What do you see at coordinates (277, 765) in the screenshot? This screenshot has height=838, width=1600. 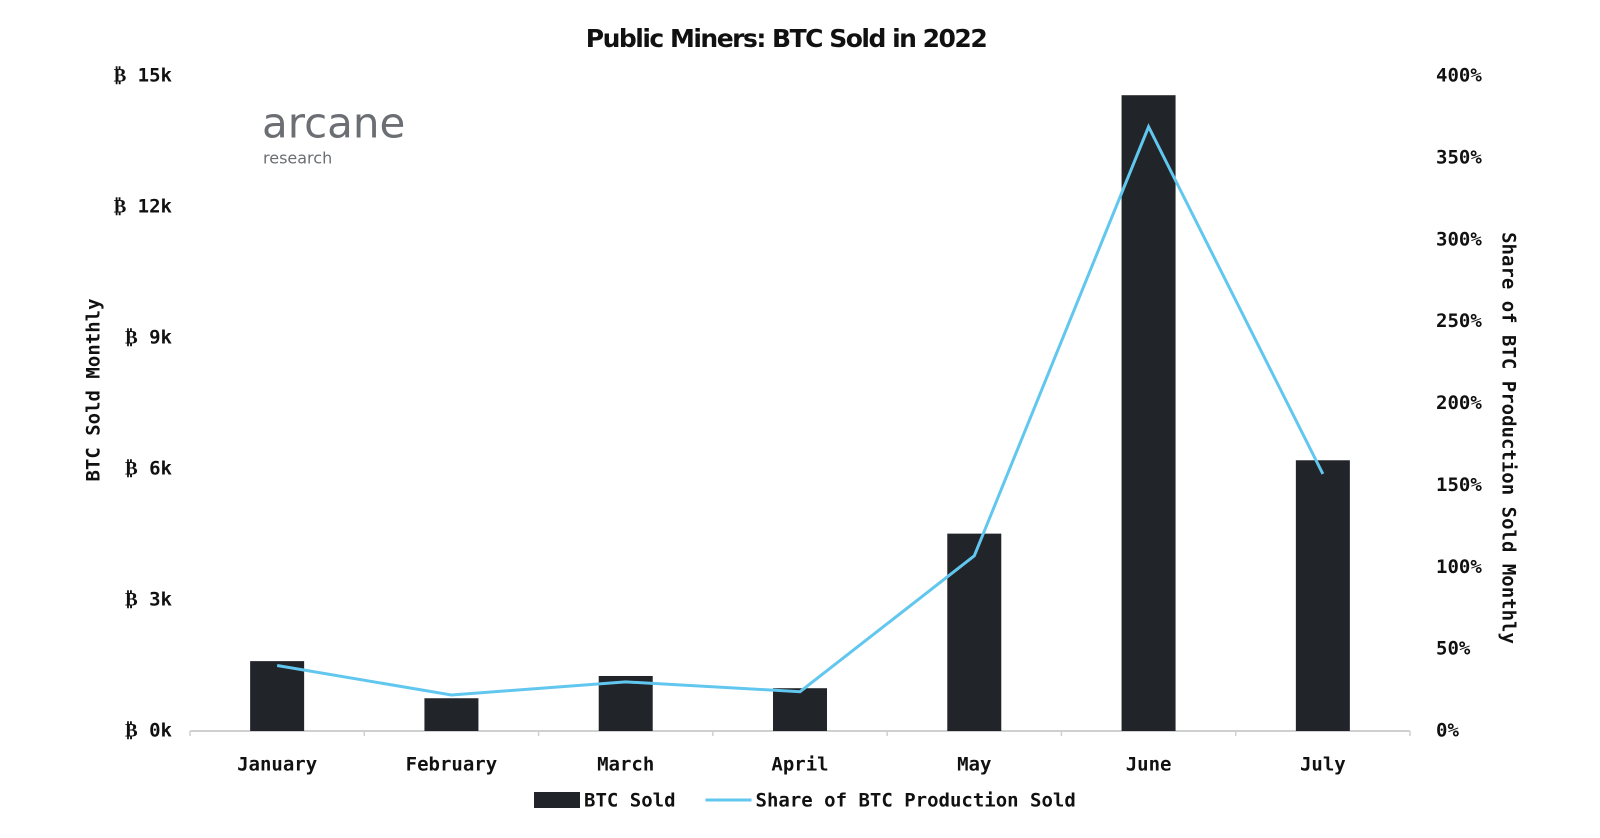 I see `x-tick-label: January` at bounding box center [277, 765].